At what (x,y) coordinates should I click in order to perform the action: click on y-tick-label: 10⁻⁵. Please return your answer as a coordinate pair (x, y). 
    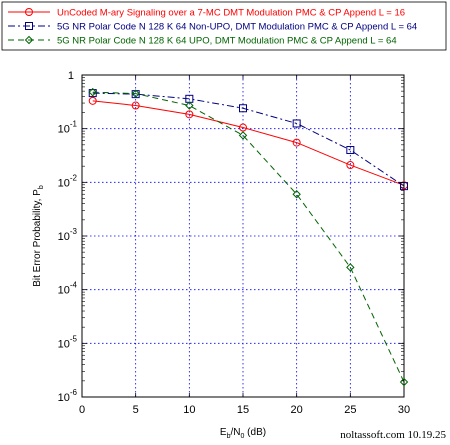
    Looking at the image, I should click on (68, 342).